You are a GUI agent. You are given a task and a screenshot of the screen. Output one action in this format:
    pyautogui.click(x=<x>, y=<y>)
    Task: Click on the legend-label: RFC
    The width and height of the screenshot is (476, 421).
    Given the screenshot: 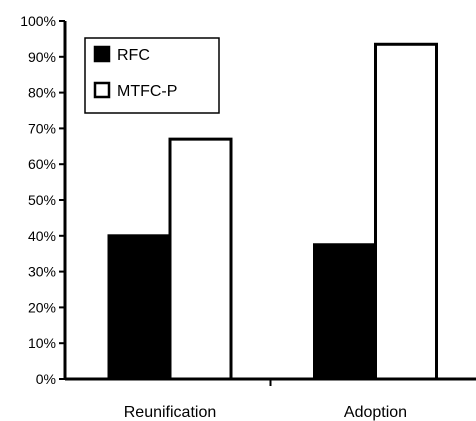 What is the action you would take?
    pyautogui.click(x=133, y=55)
    